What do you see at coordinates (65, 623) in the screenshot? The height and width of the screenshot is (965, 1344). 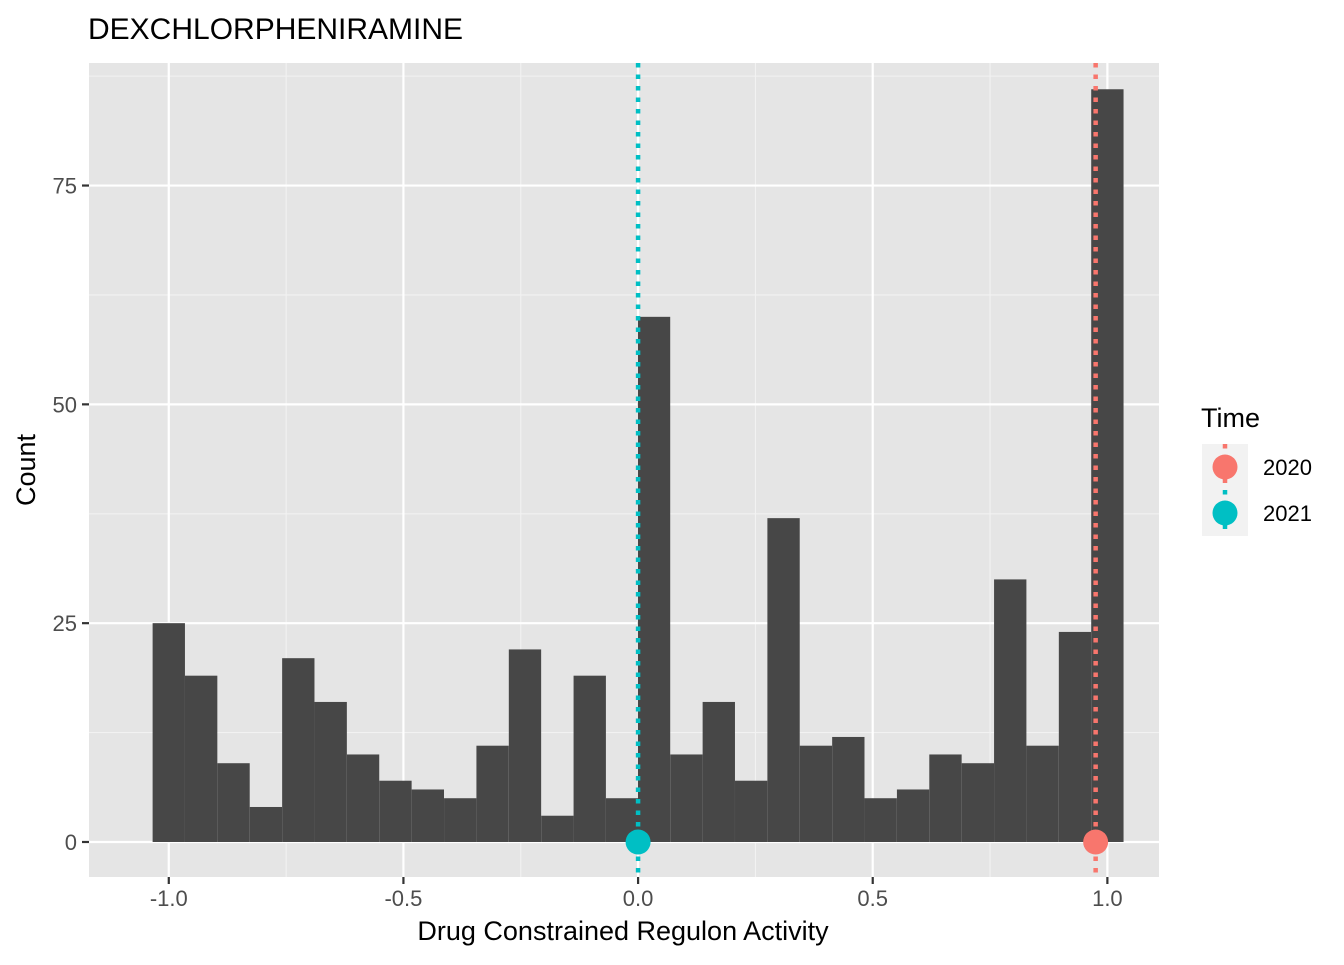 I see `y-tick-label: 25` at bounding box center [65, 623].